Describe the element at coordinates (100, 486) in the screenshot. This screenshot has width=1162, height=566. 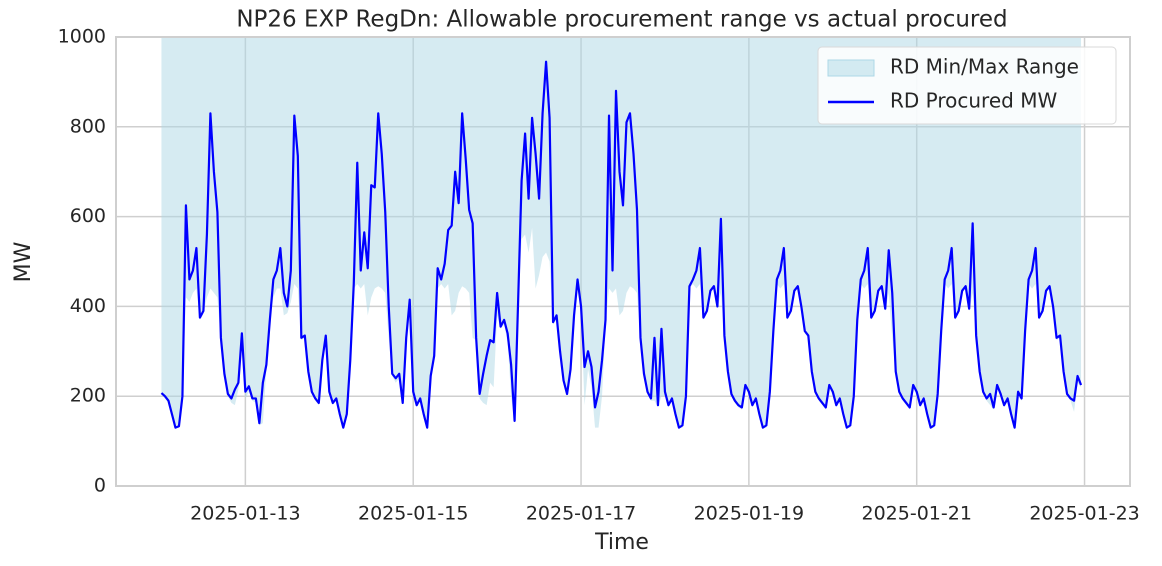
I see `y-tick-label: 0` at that location.